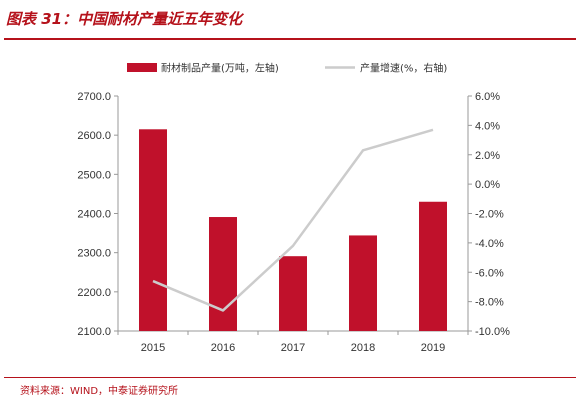  What do you see at coordinates (153, 348) in the screenshot?
I see `x-tick-label: 2015` at bounding box center [153, 348].